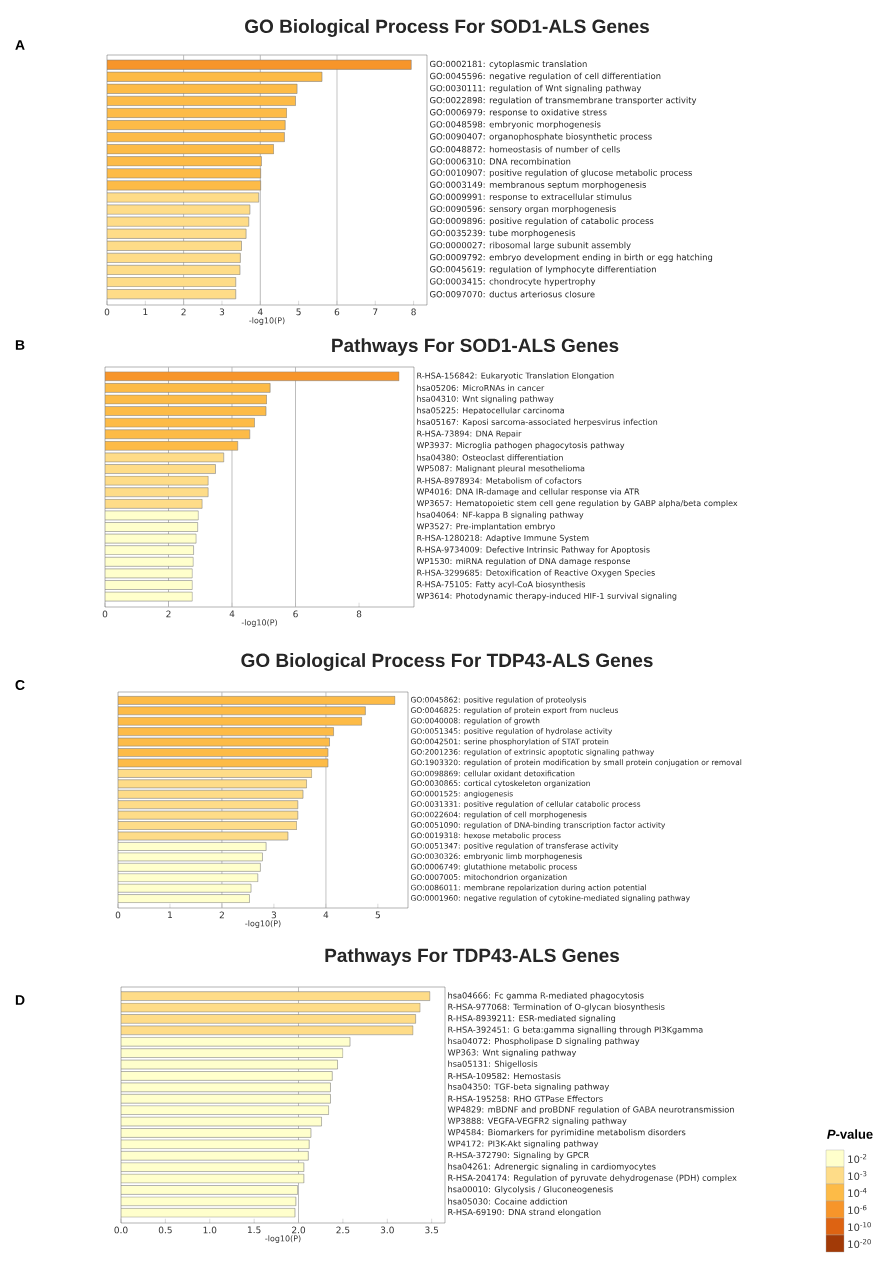  I want to click on y-tick-label: GO:0009792: embryo development ending in birth or egg hatching, so click(571, 257).